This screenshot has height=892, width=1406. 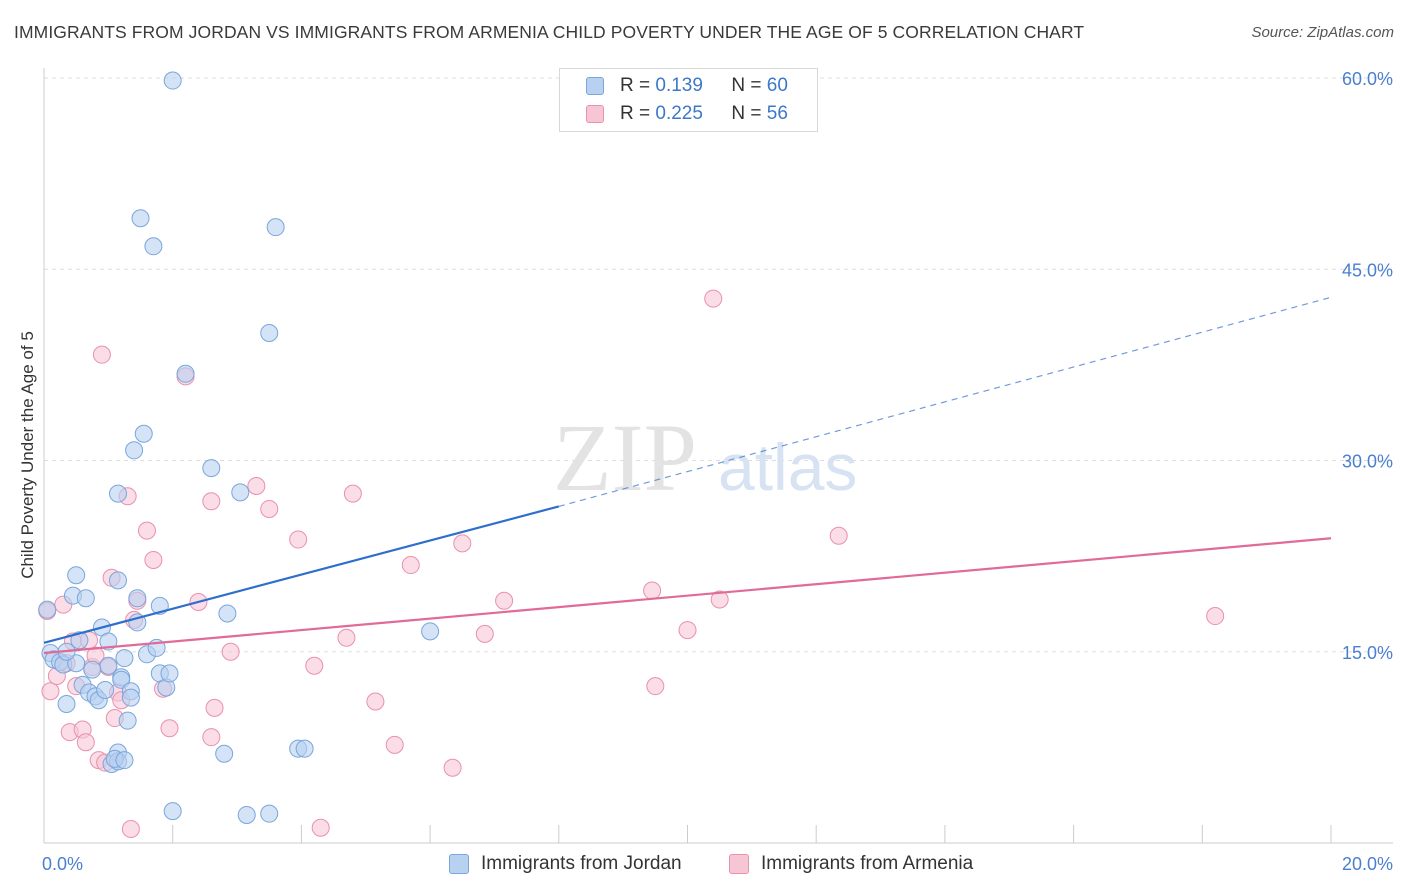 I want to click on y-tick-label: 45.0%, so click(x=1367, y=270).